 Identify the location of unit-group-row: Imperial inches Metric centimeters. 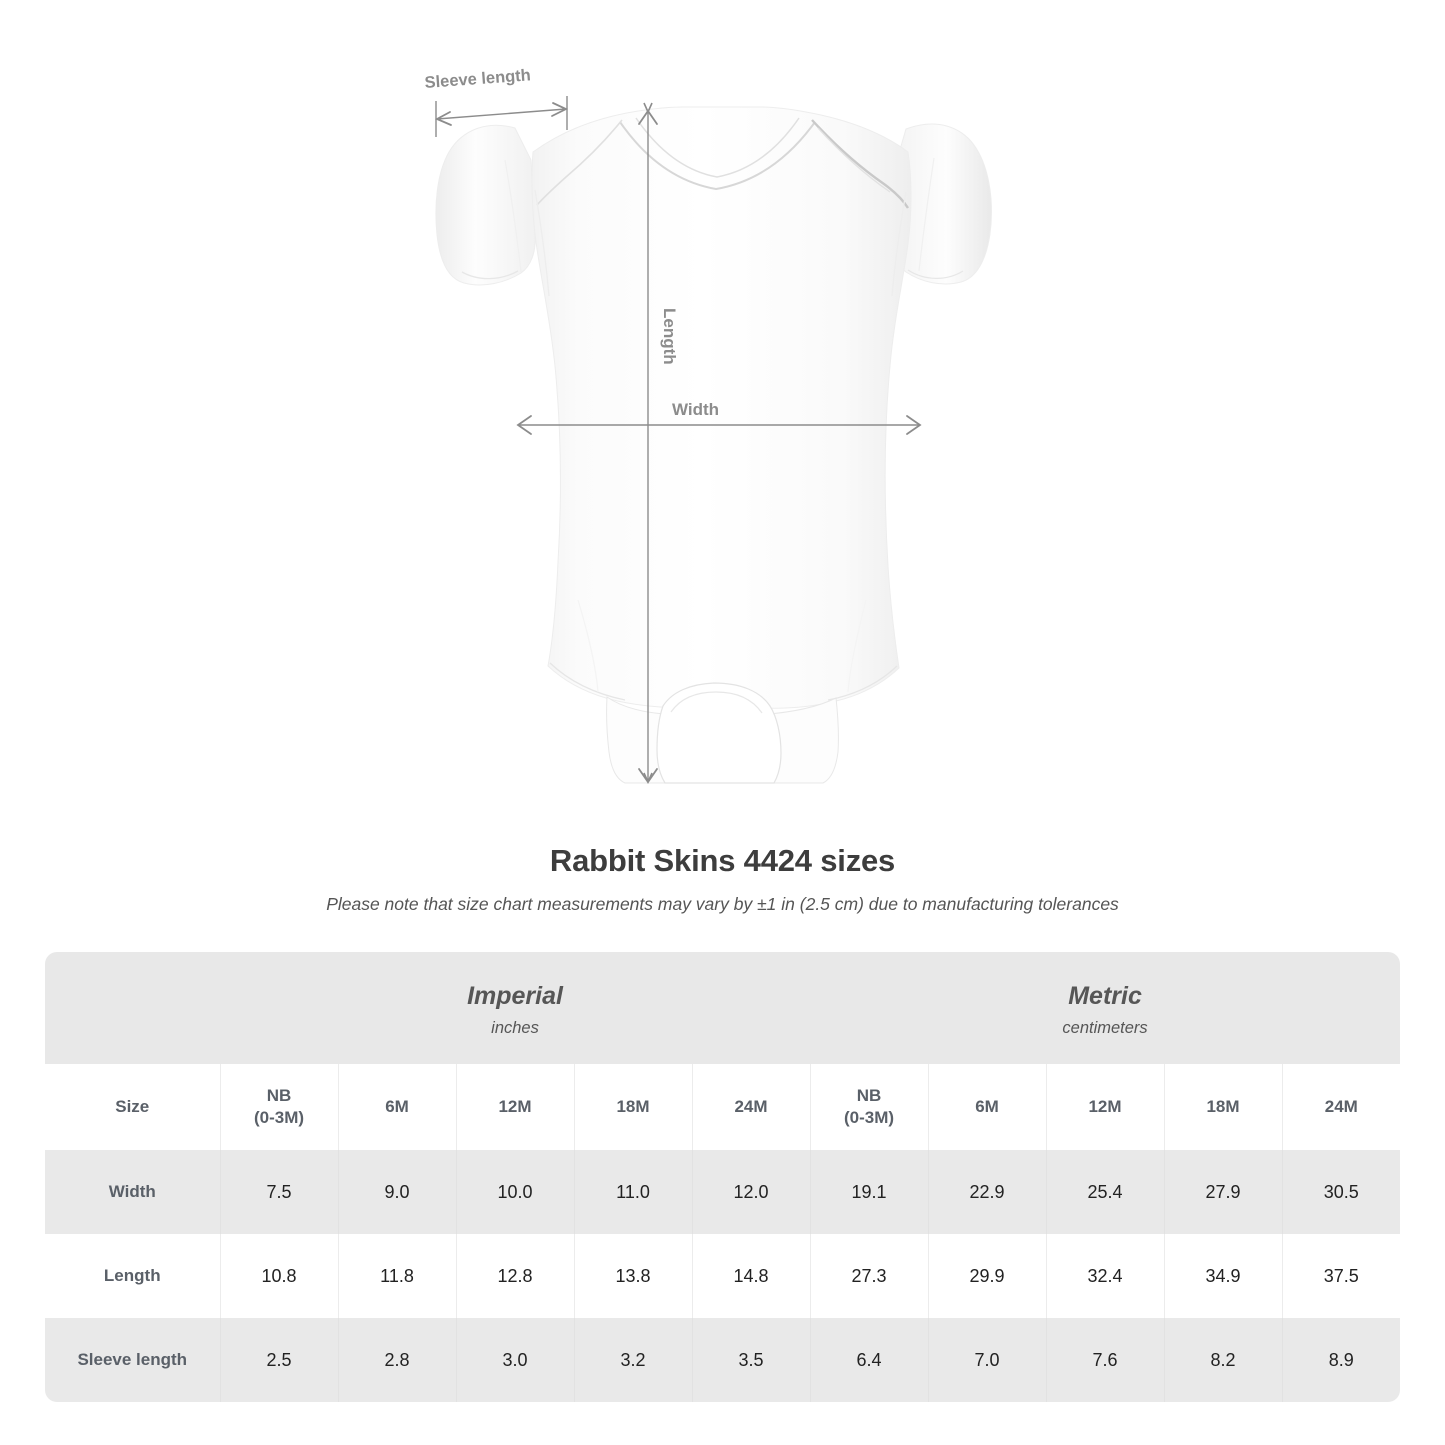
(723, 1008).